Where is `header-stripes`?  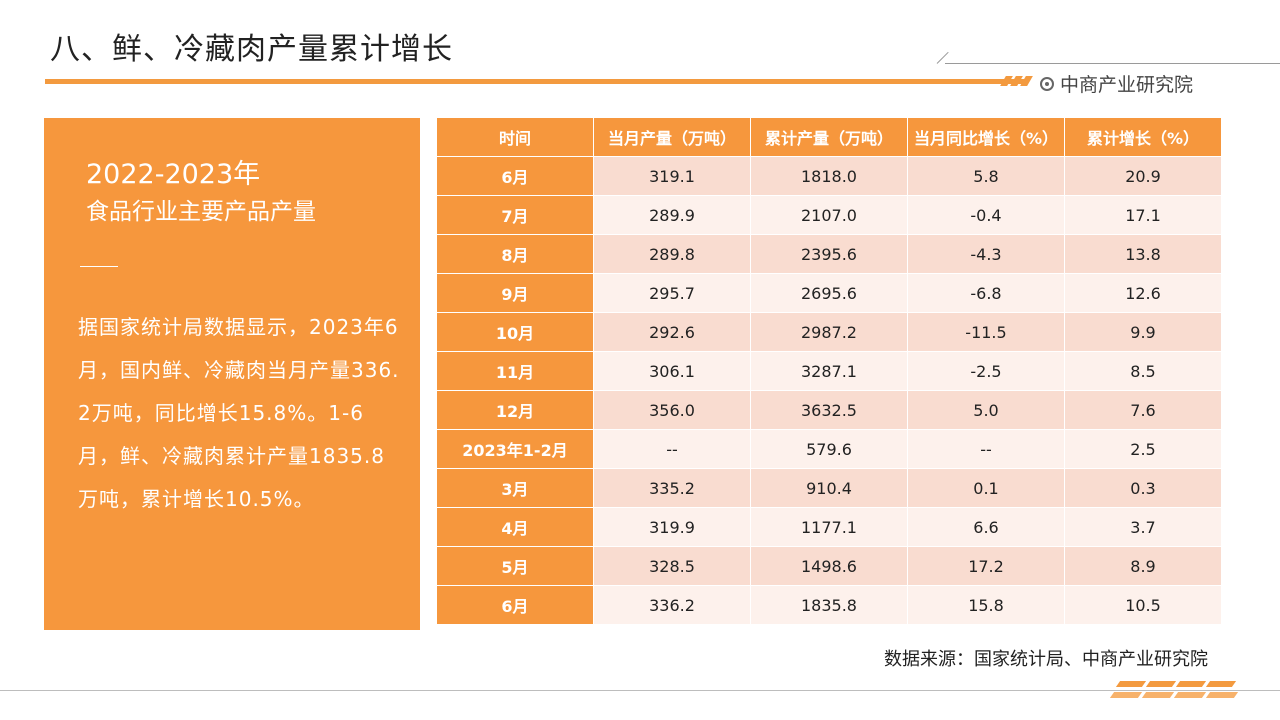
header-stripes is located at coordinates (1016, 81).